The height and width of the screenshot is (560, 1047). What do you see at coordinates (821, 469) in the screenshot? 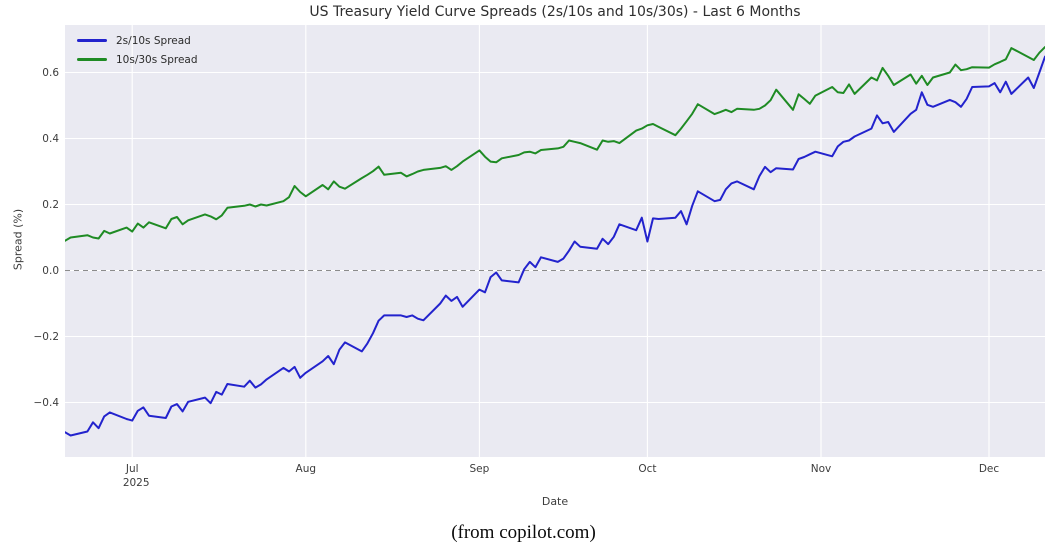
I see `x-tick-label: Nov` at bounding box center [821, 469].